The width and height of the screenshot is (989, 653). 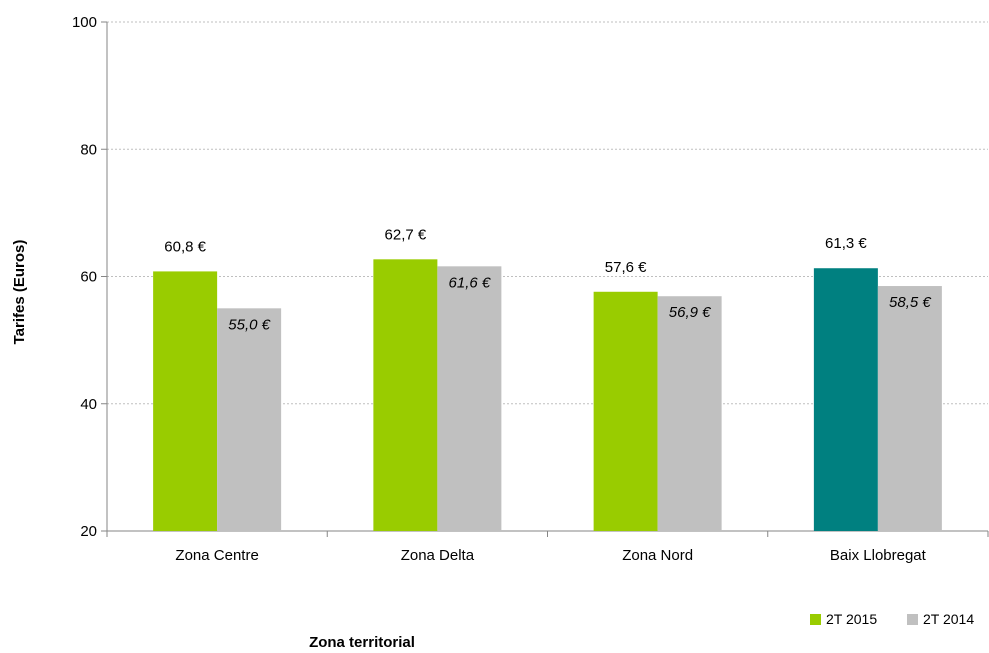 What do you see at coordinates (216, 555) in the screenshot?
I see `category-label: Zona Centre` at bounding box center [216, 555].